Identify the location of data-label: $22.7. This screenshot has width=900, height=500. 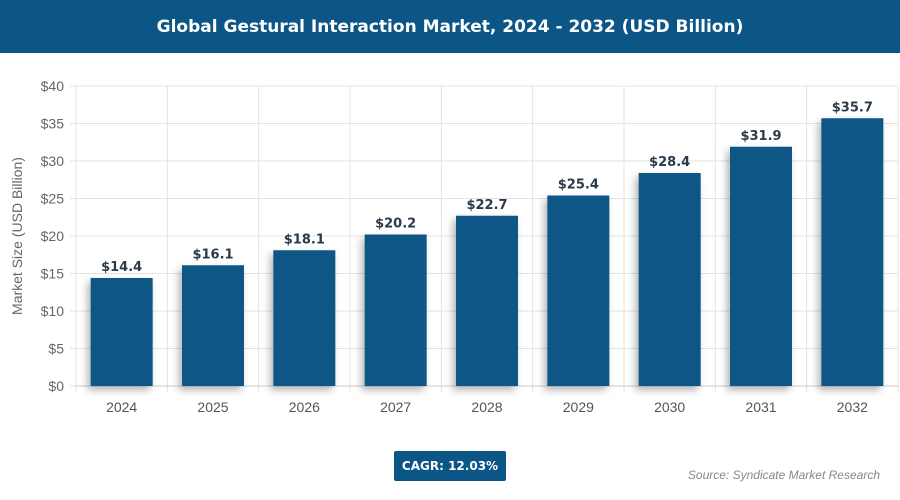
(486, 205).